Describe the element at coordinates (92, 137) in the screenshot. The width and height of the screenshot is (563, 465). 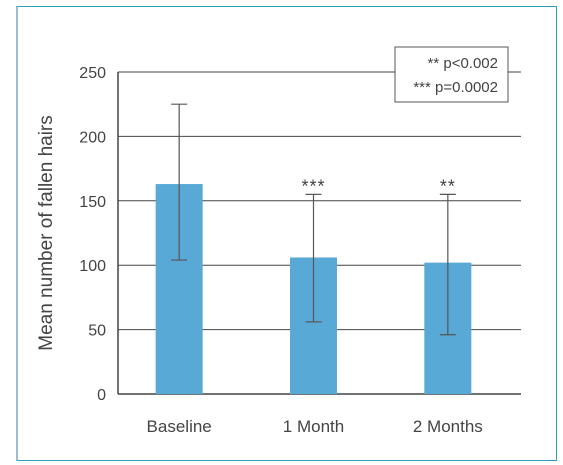
I see `y-tick-label: 200` at that location.